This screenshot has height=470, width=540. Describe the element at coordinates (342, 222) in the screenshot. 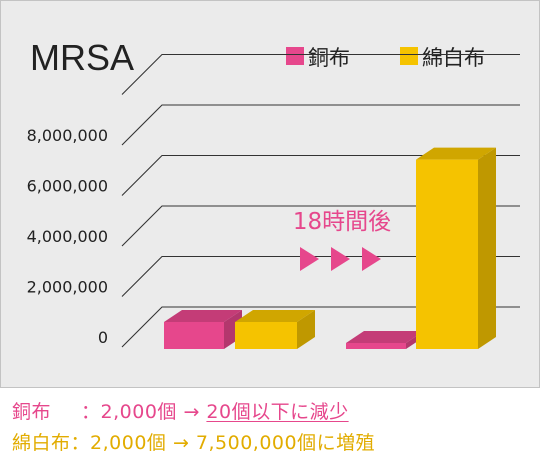

I see `annotation-label: 18時間後` at that location.